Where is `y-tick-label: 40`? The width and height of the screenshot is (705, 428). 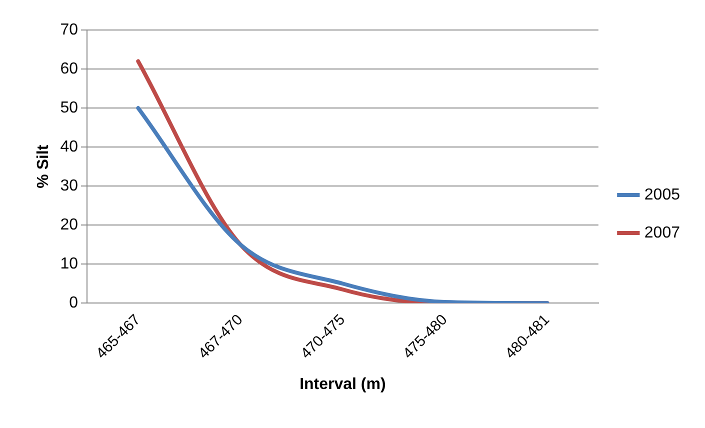 y-tick-label: 40 is located at coordinates (69, 147).